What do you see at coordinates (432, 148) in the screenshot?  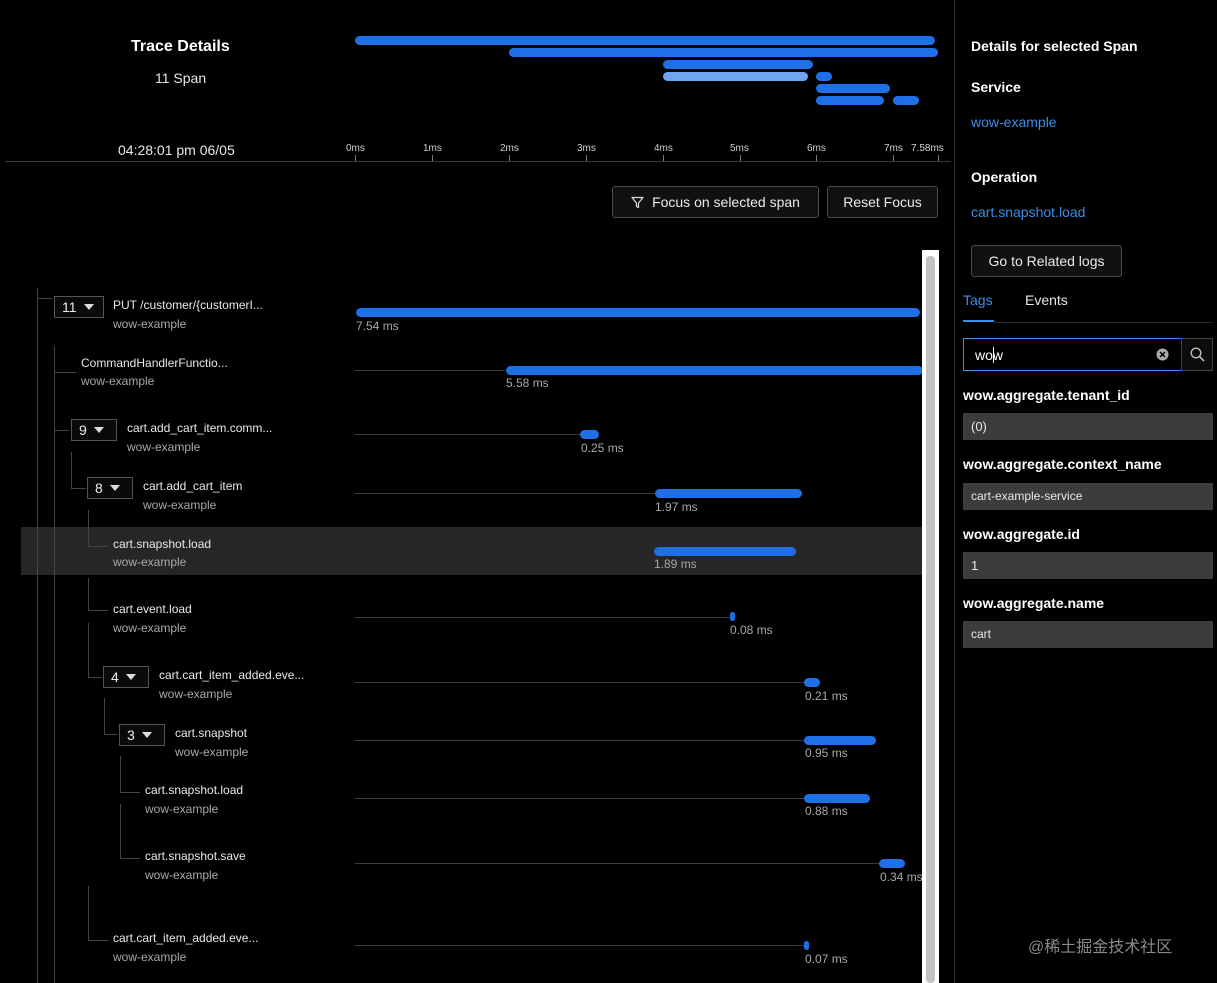 I see `tick-label: 1ms` at bounding box center [432, 148].